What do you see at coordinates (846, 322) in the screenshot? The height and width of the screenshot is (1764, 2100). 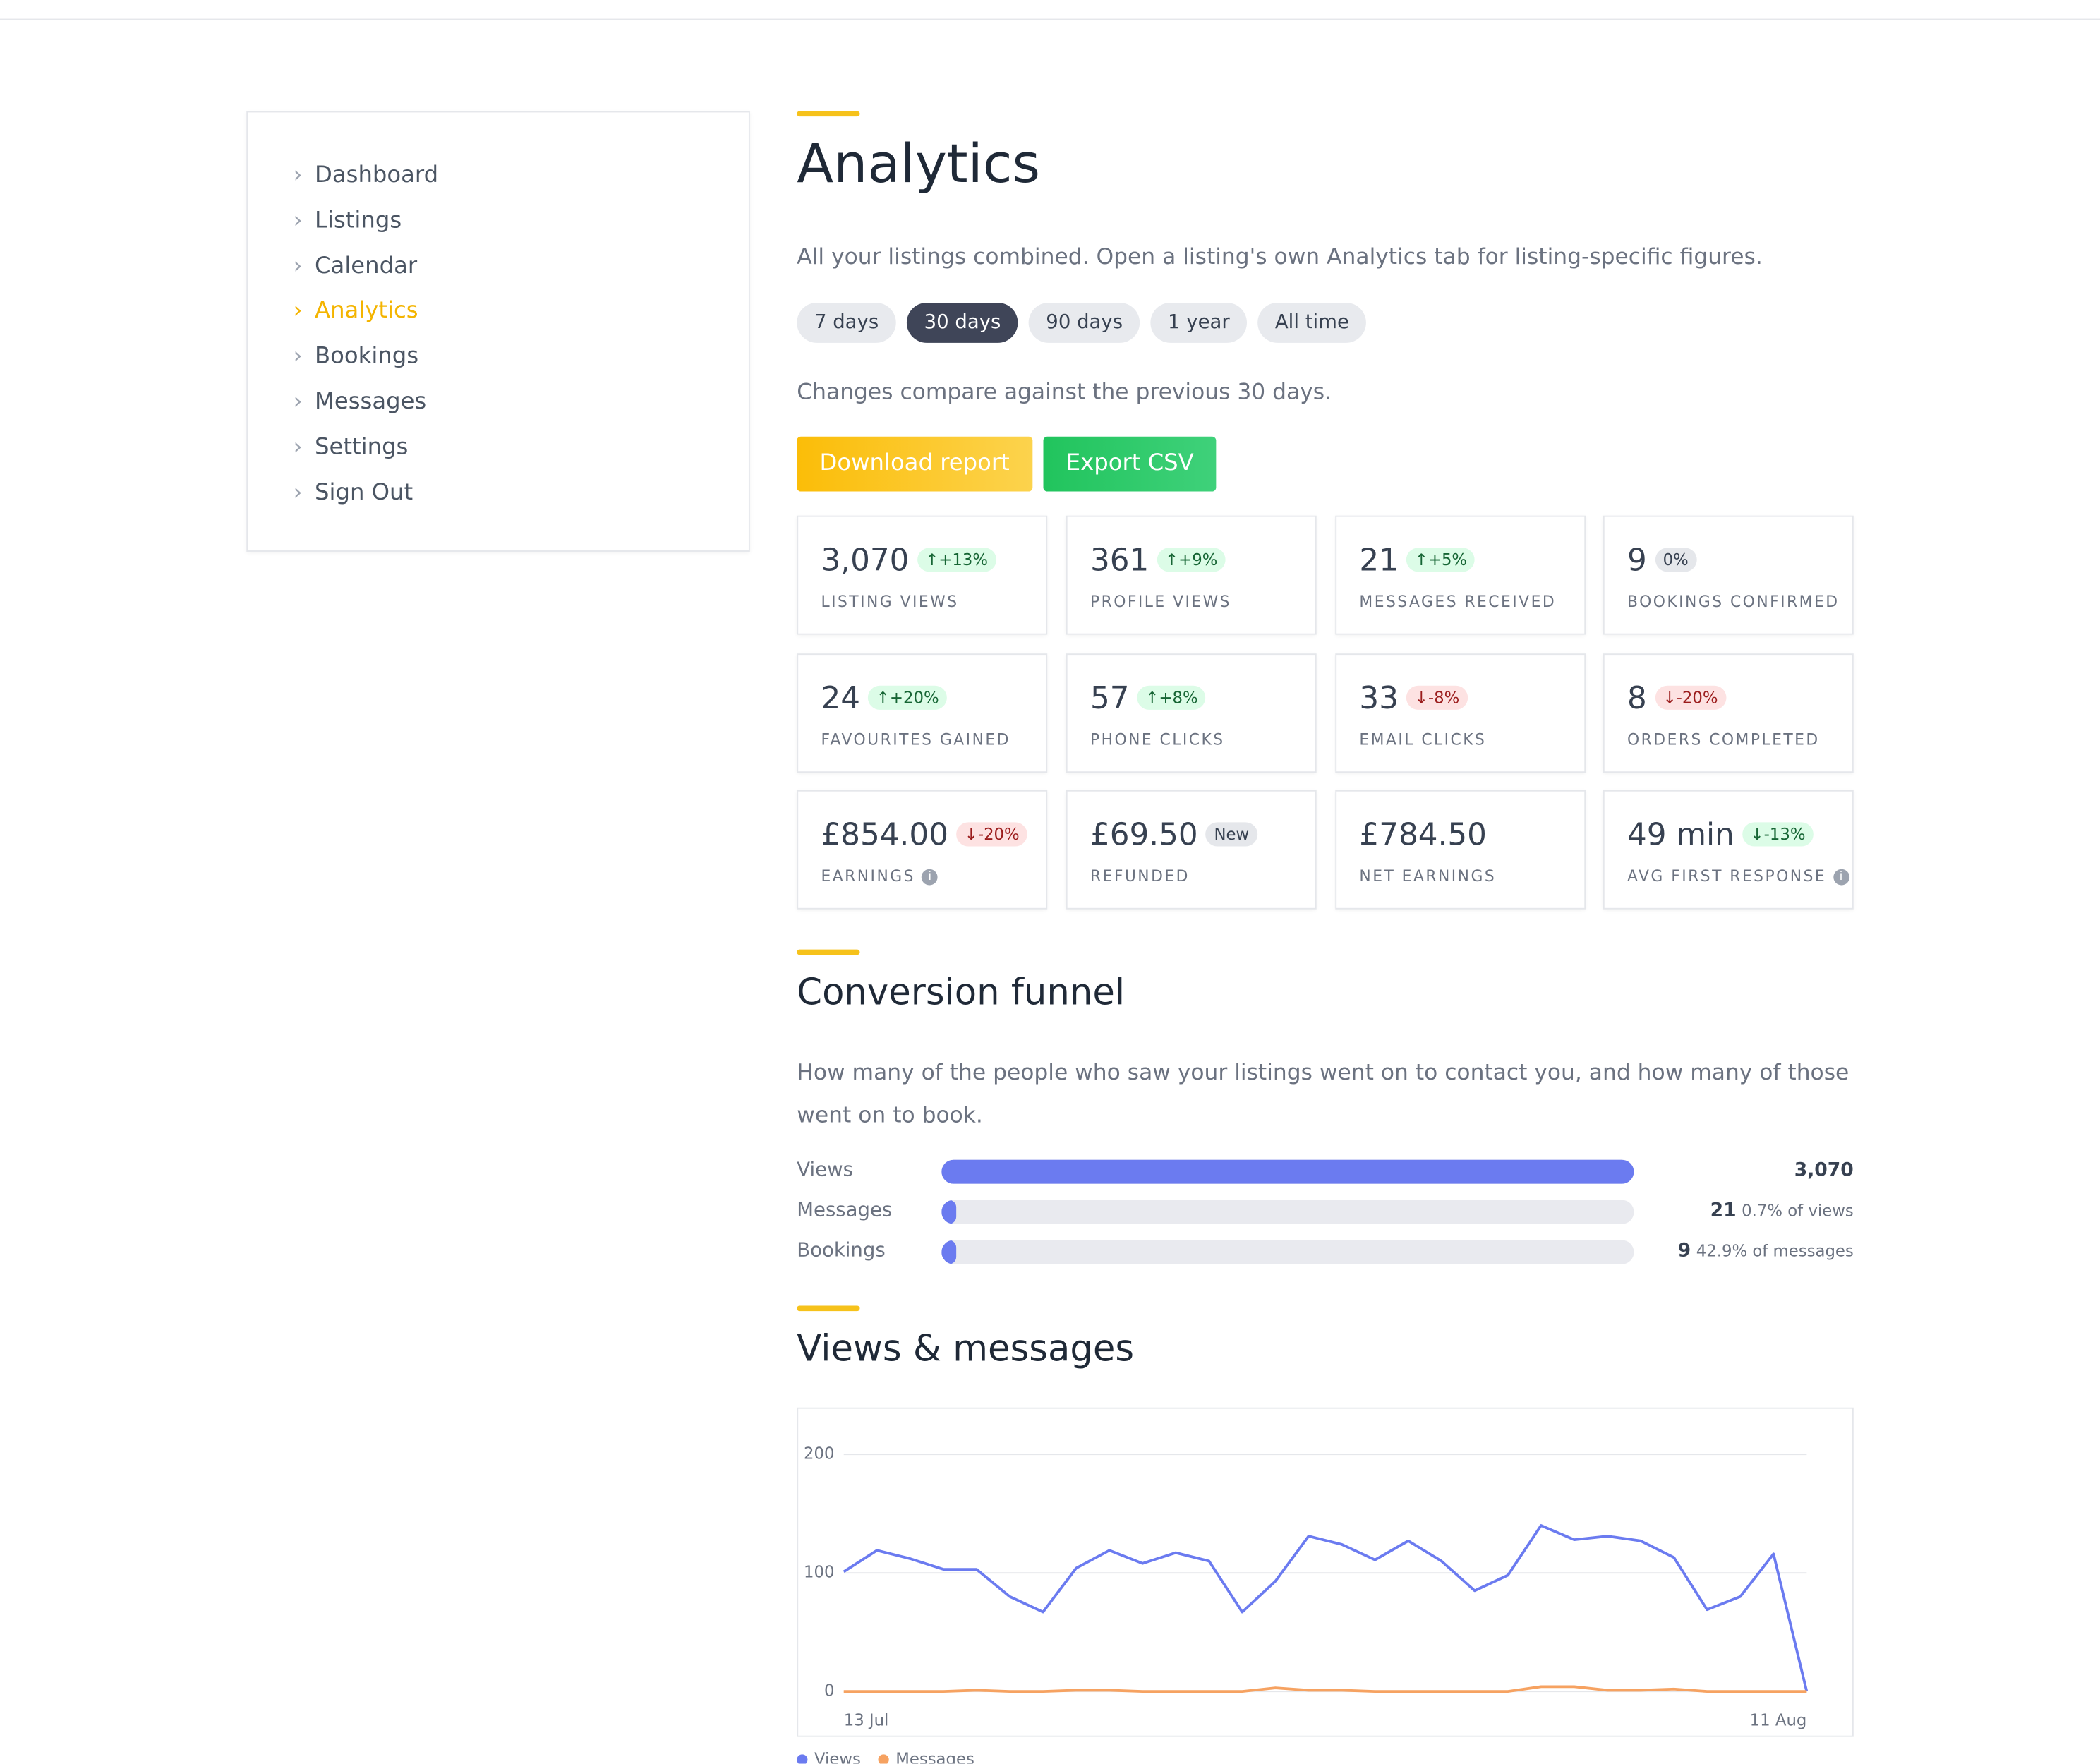 I see `range-pill: 7 days` at bounding box center [846, 322].